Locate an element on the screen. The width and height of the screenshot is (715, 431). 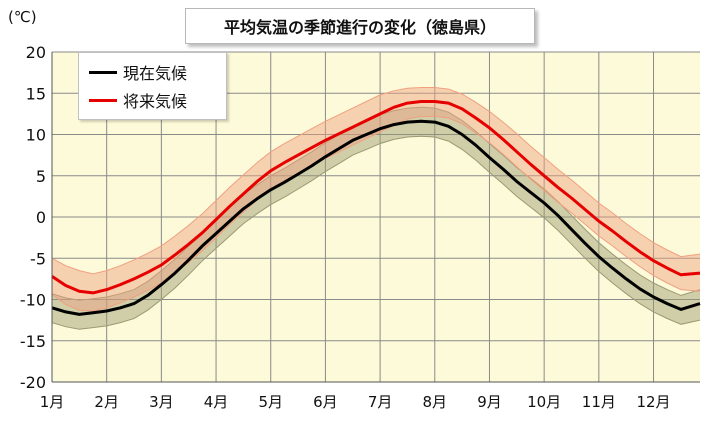
legend-item-current: 現在気候 is located at coordinates (138, 72).